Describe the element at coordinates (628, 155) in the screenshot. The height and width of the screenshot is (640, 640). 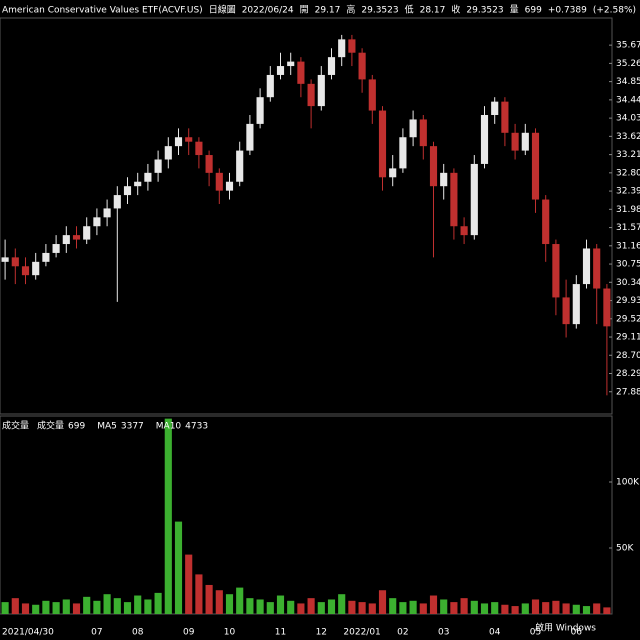
I see `y-tick-label: 33.21` at that location.